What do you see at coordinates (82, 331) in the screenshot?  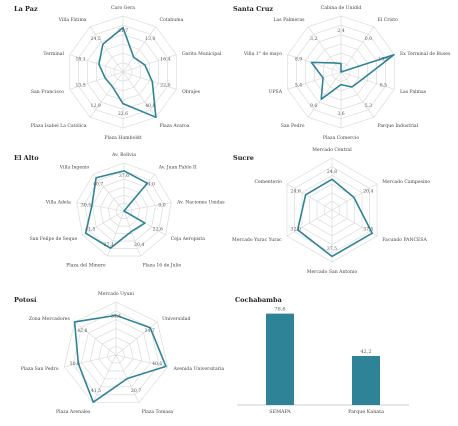 I see `data-label: 42,8` at bounding box center [82, 331].